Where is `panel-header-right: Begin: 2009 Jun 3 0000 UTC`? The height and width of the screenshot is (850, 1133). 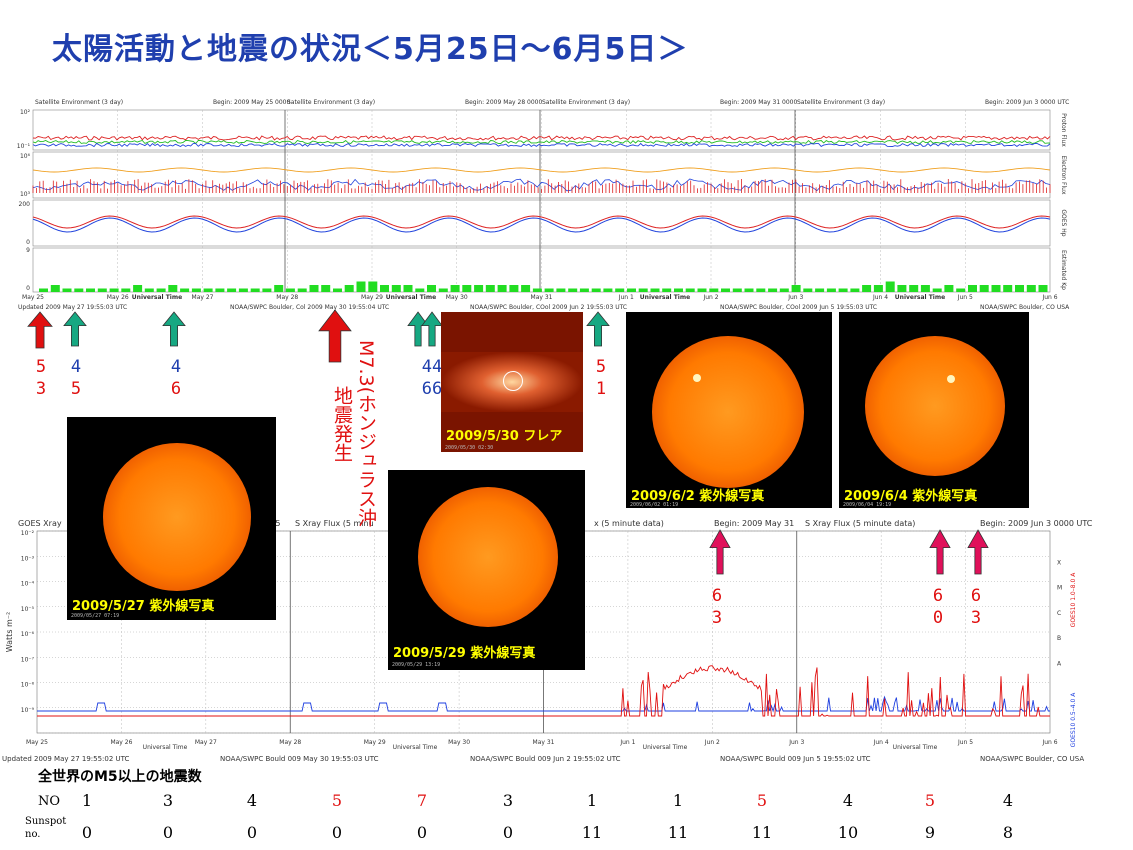 panel-header-right: Begin: 2009 Jun 3 0000 UTC is located at coordinates (1027, 102).